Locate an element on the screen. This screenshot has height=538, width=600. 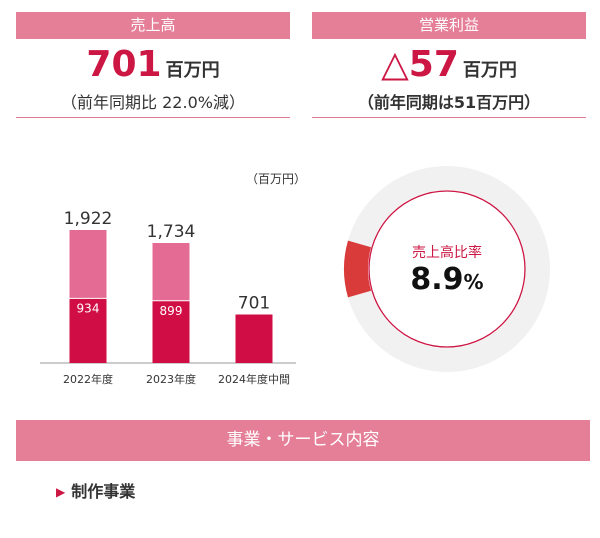
sales-kpi-card: 売上高 701 百万円 （前年同期比 22.0%減） is located at coordinates (153, 65).